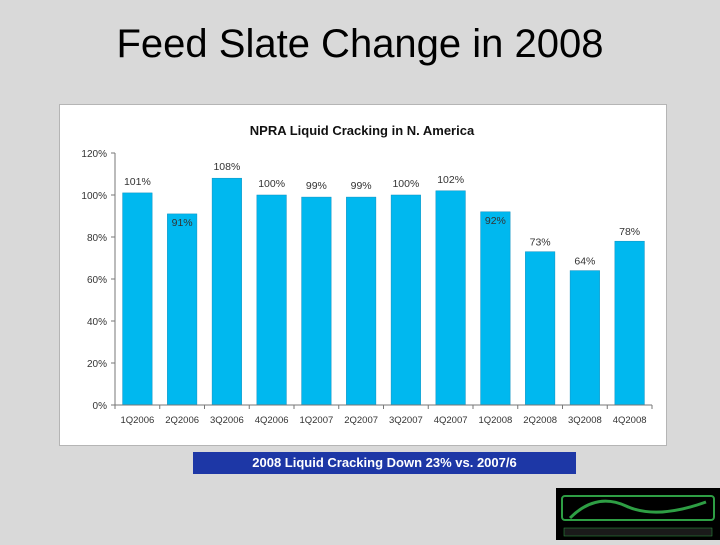 This screenshot has width=720, height=545. I want to click on data-label: 102%, so click(450, 180).